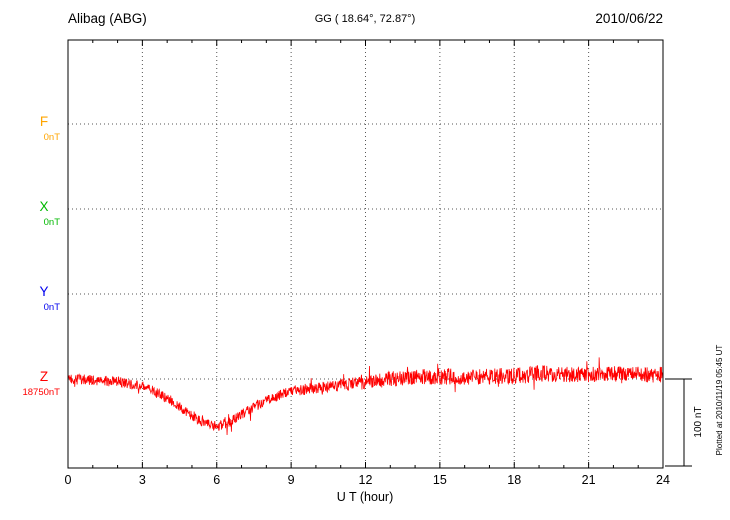 The width and height of the screenshot is (730, 520). What do you see at coordinates (589, 480) in the screenshot?
I see `x-tick-label: 21` at bounding box center [589, 480].